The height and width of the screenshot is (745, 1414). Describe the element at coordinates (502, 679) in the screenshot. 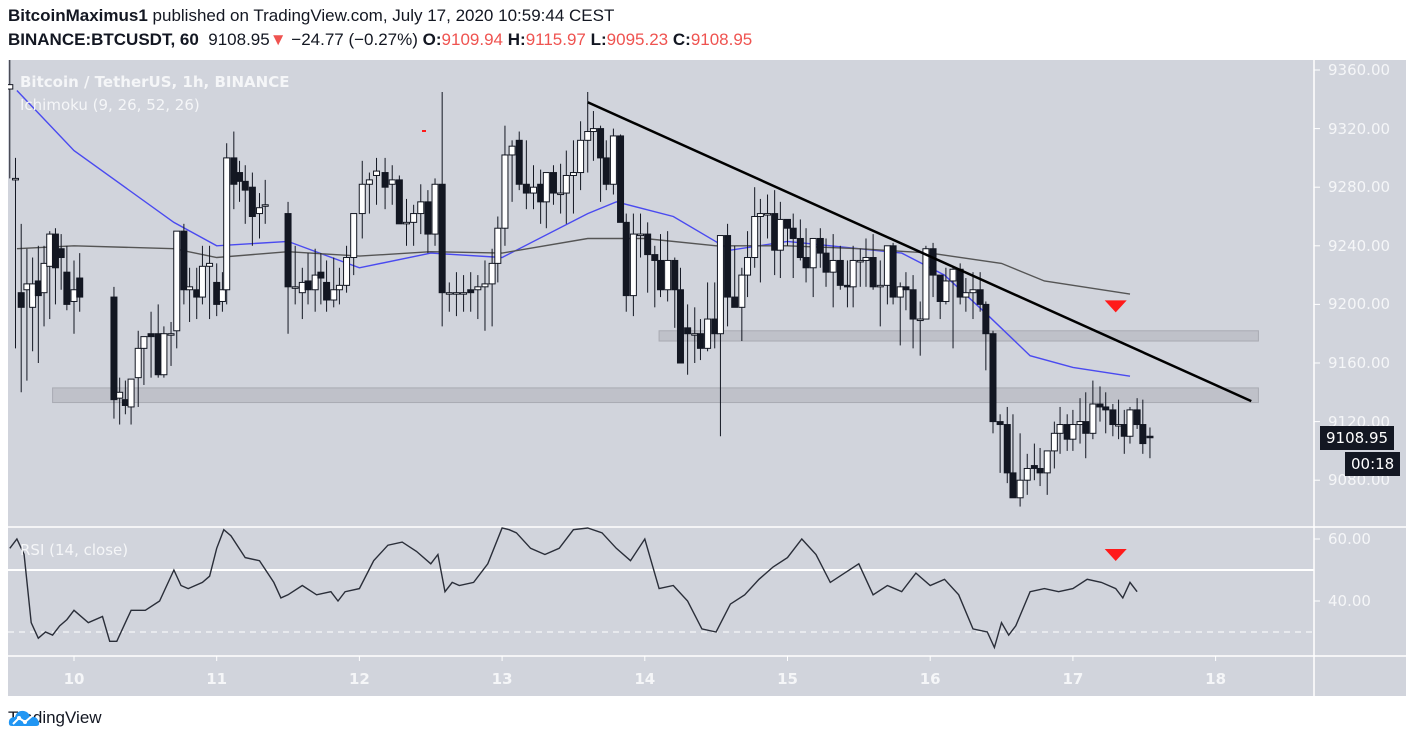

I see `time-axis-label: 13` at that location.